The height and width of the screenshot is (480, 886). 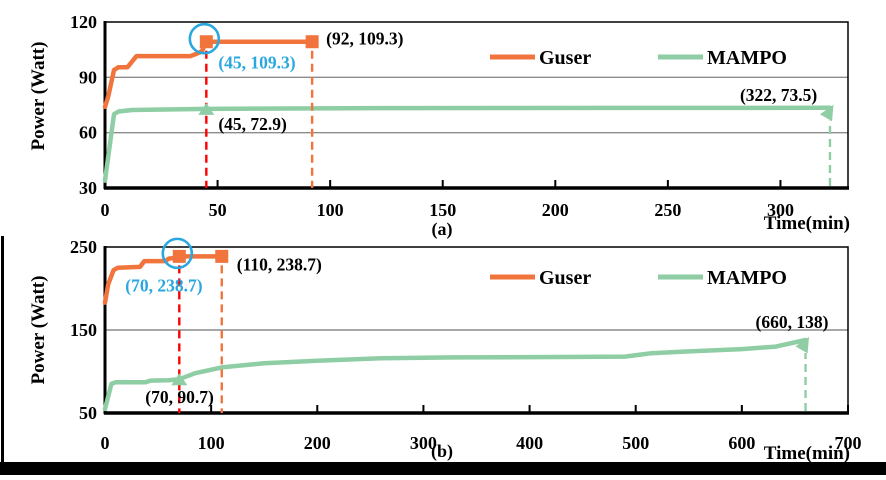 I want to click on x-tick-label: 700, so click(x=848, y=443).